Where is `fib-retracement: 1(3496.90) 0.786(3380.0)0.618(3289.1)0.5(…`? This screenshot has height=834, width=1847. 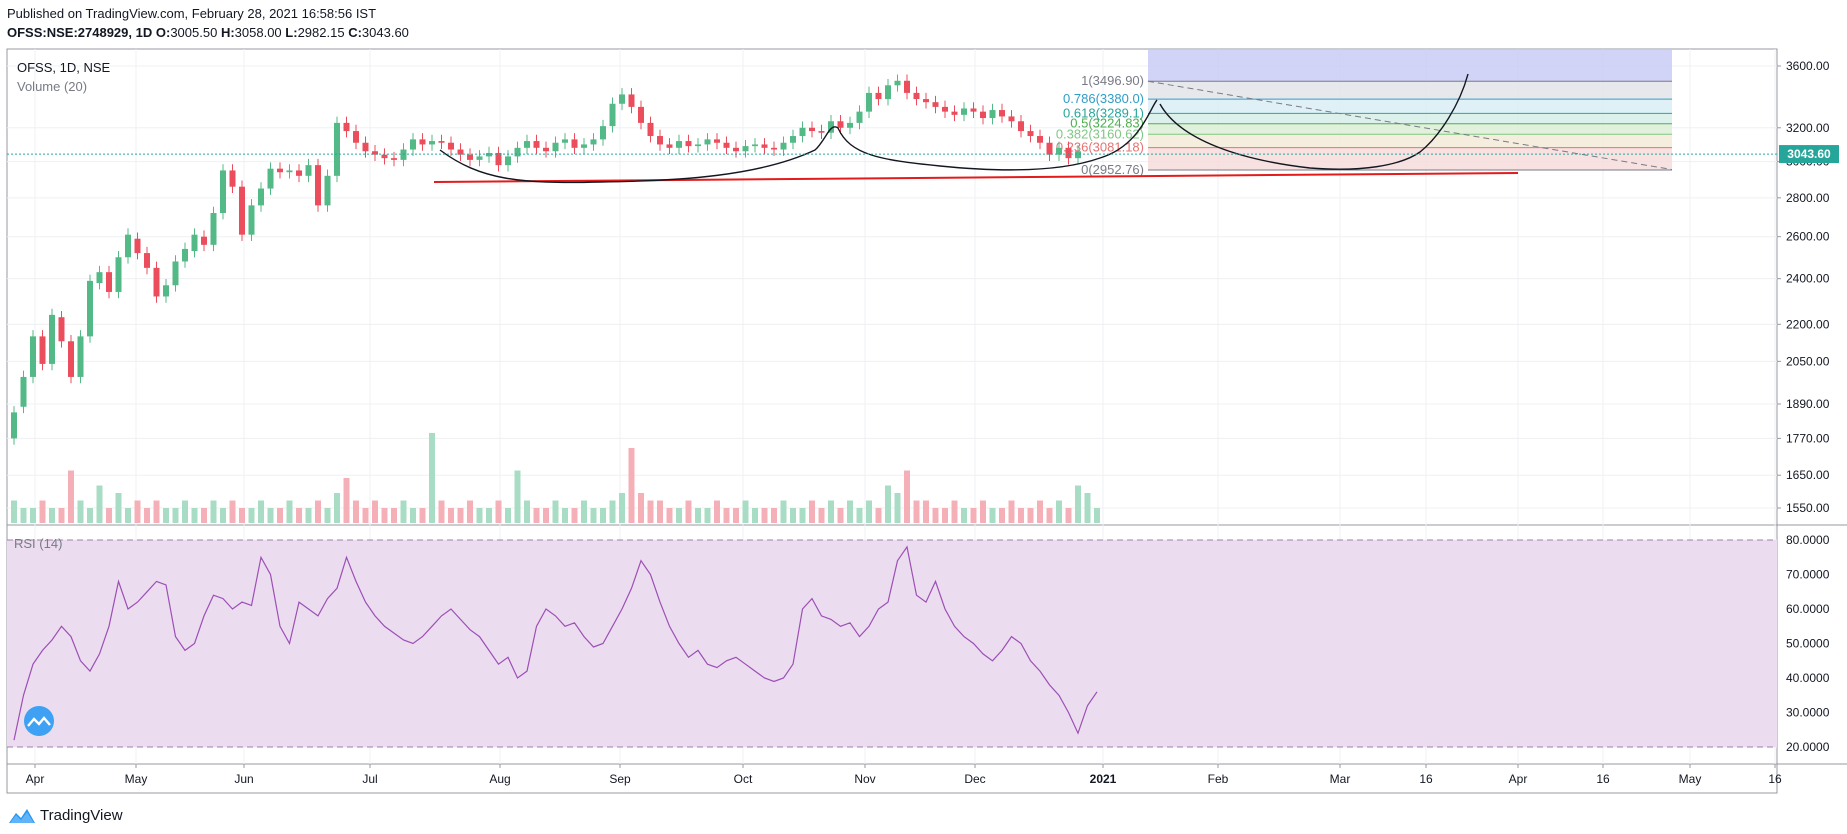 fib-retracement: 1(3496.90) 0.786(3380.0)0.618(3289.1)0.5(… is located at coordinates (1364, 113).